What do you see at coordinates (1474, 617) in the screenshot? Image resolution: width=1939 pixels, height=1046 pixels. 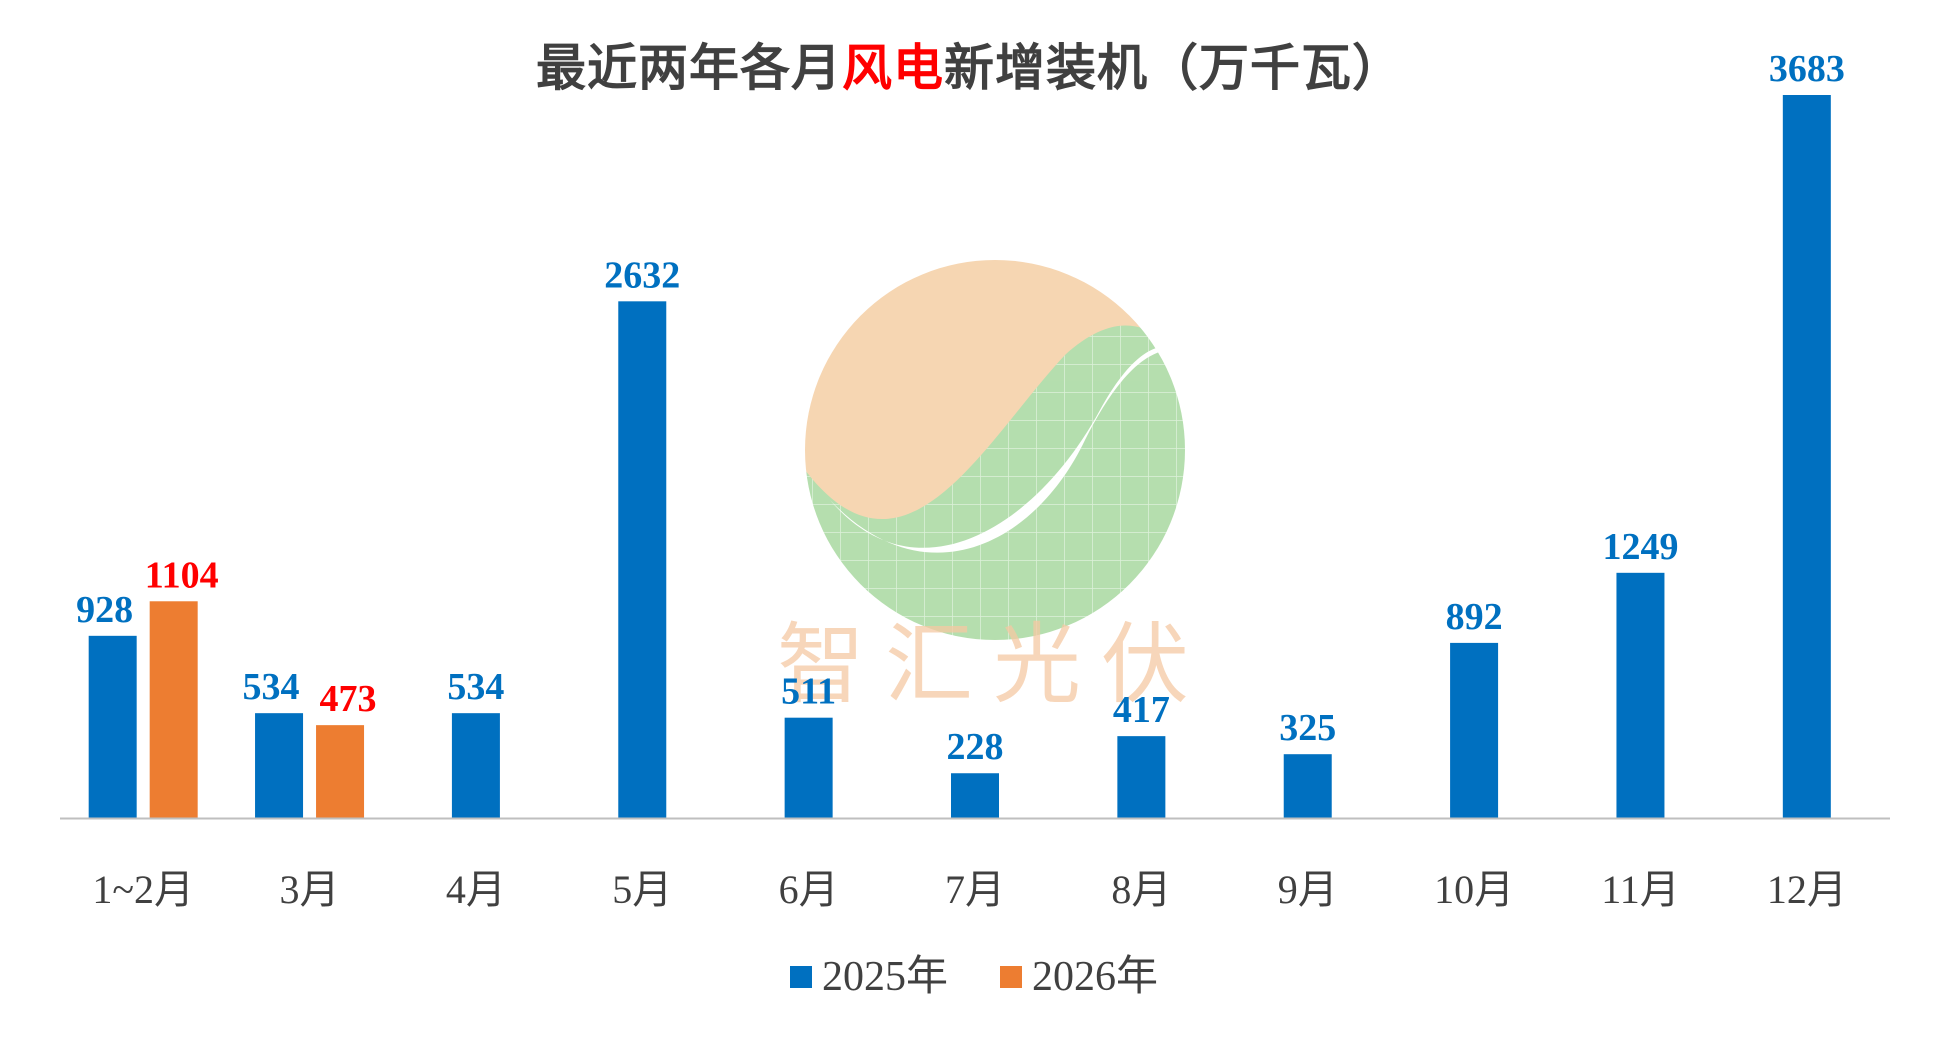 I see `data-label-2025-8: 892` at bounding box center [1474, 617].